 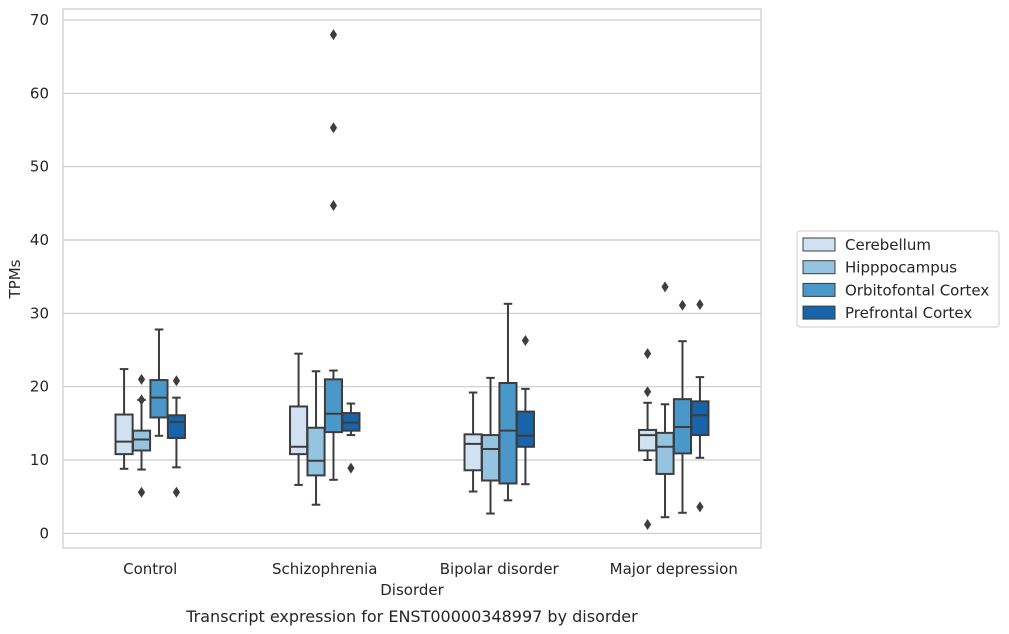 I want to click on legend-label: Orbitofontal Cortex, so click(x=917, y=290).